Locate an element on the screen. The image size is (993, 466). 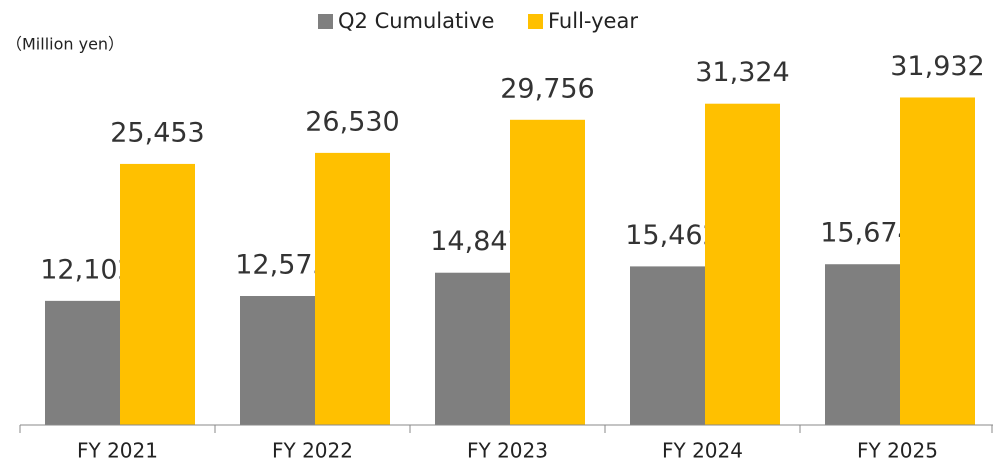
value-label: 15,674 is located at coordinates (867, 233).